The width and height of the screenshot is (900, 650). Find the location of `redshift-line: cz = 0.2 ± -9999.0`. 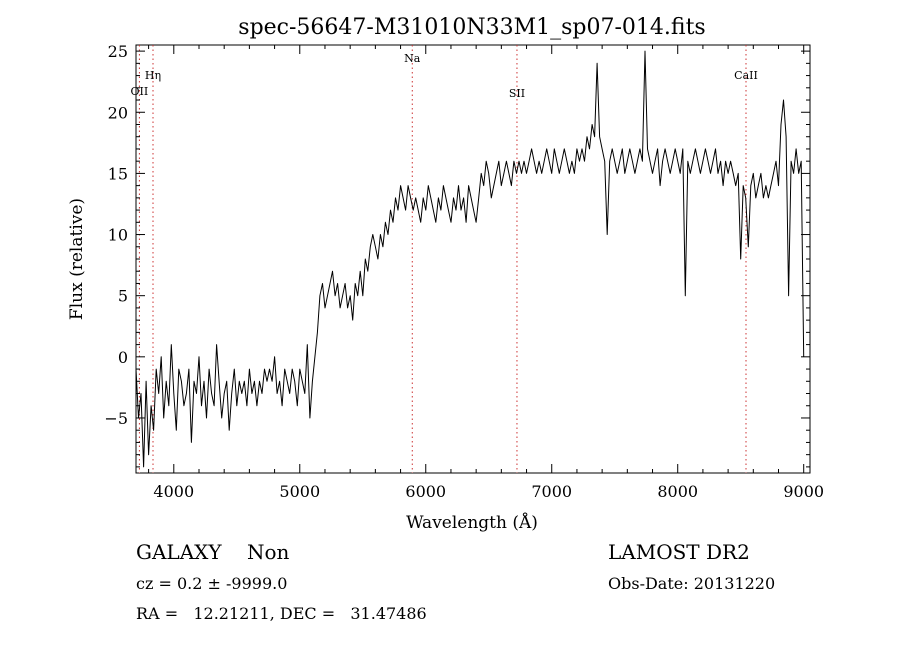

redshift-line: cz = 0.2 ± -9999.0 is located at coordinates (212, 583).